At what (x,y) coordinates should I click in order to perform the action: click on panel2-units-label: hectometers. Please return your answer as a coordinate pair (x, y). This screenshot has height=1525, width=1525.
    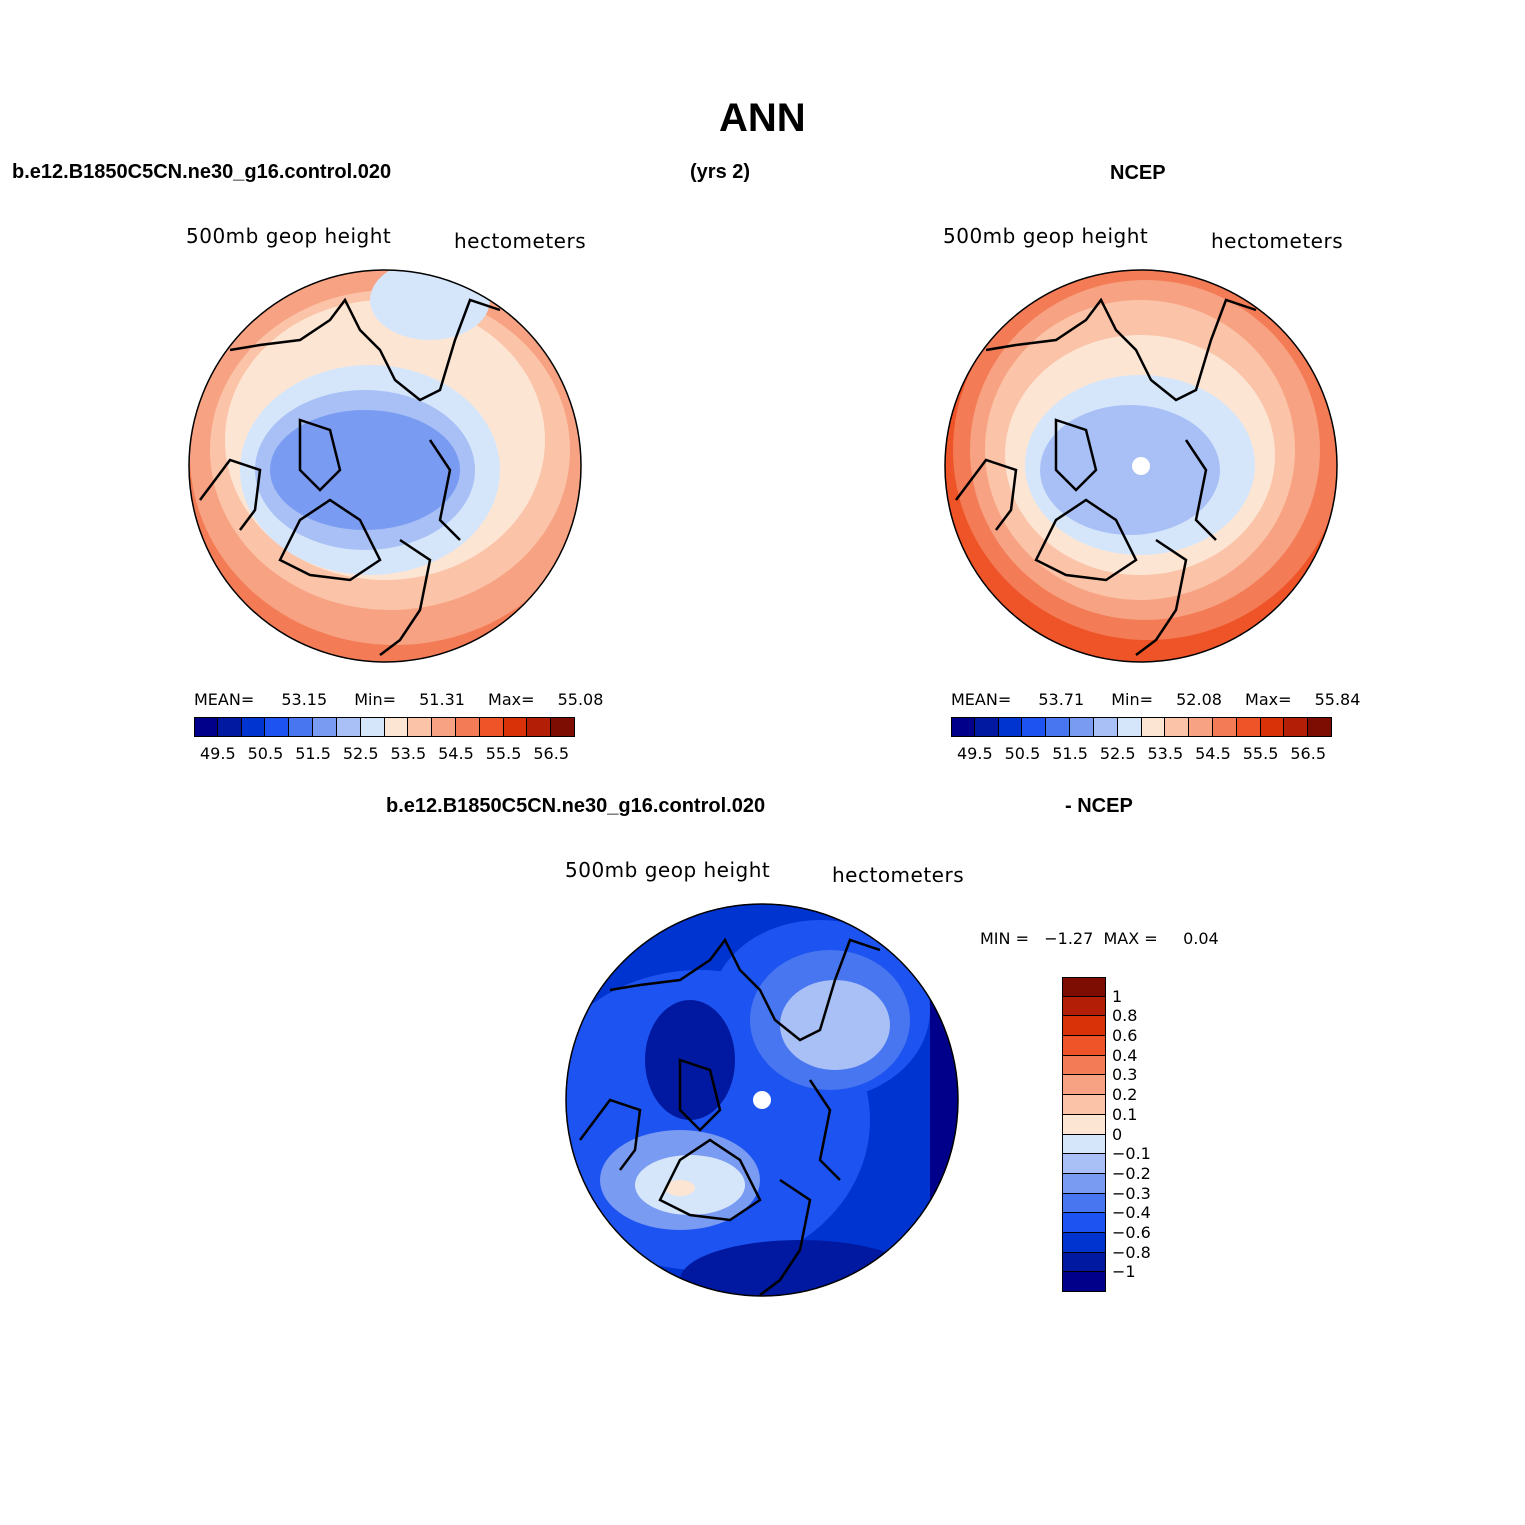
    Looking at the image, I should click on (1277, 241).